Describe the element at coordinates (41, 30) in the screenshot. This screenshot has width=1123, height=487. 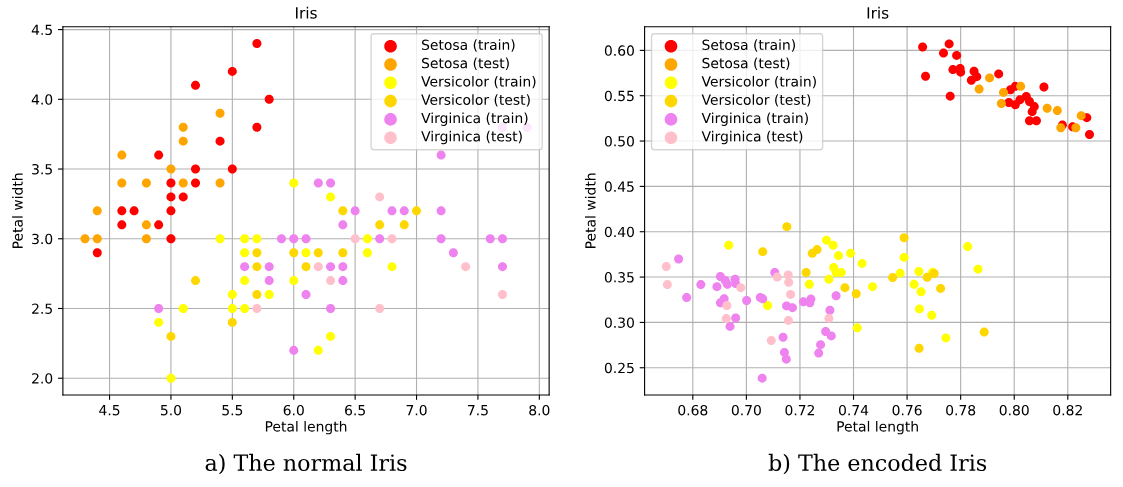
I see `y-tick-label: 4.5` at that location.